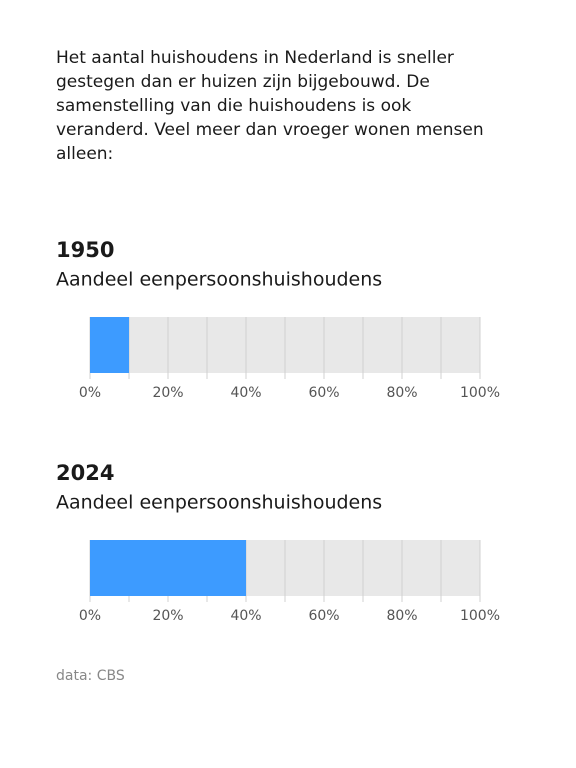 The image size is (576, 768). I want to click on chart-title: 2024, so click(85, 473).